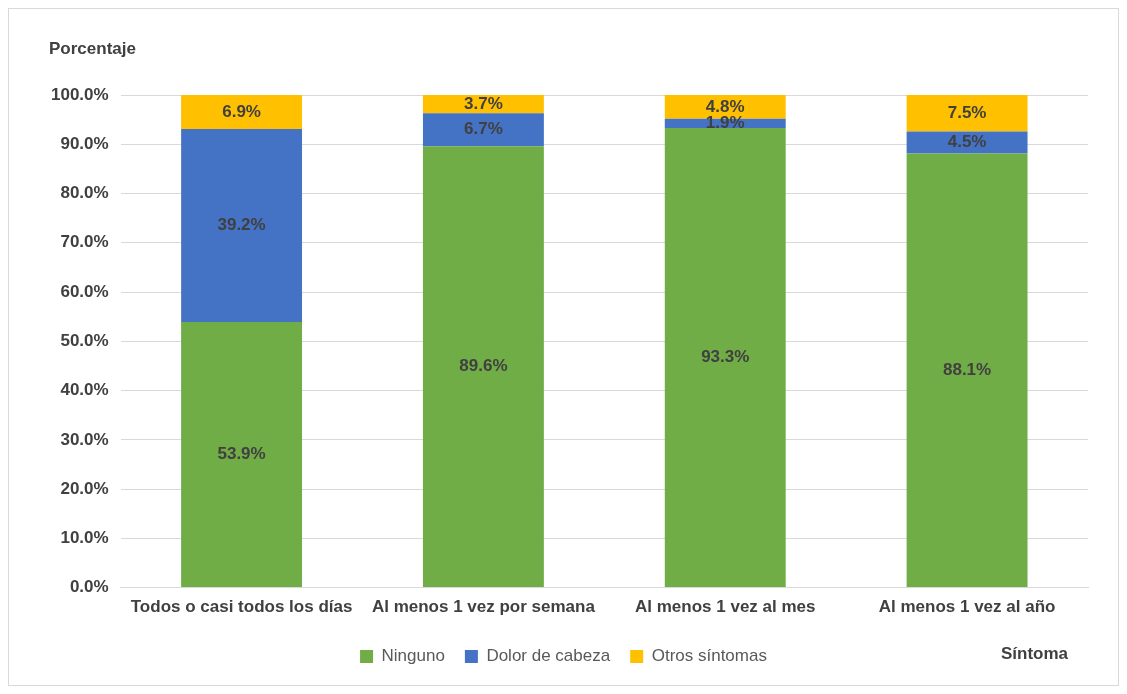 The height and width of the screenshot is (694, 1127). Describe the element at coordinates (967, 607) in the screenshot. I see `x-tick-label: Al menos 1 vez al año` at that location.